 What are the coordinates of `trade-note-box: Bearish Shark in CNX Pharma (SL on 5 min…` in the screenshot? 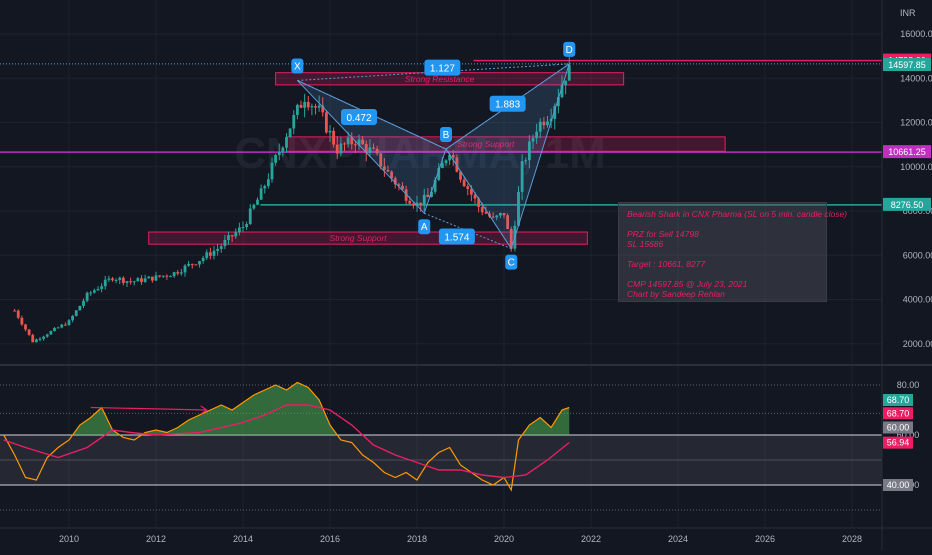 It's located at (732, 252).